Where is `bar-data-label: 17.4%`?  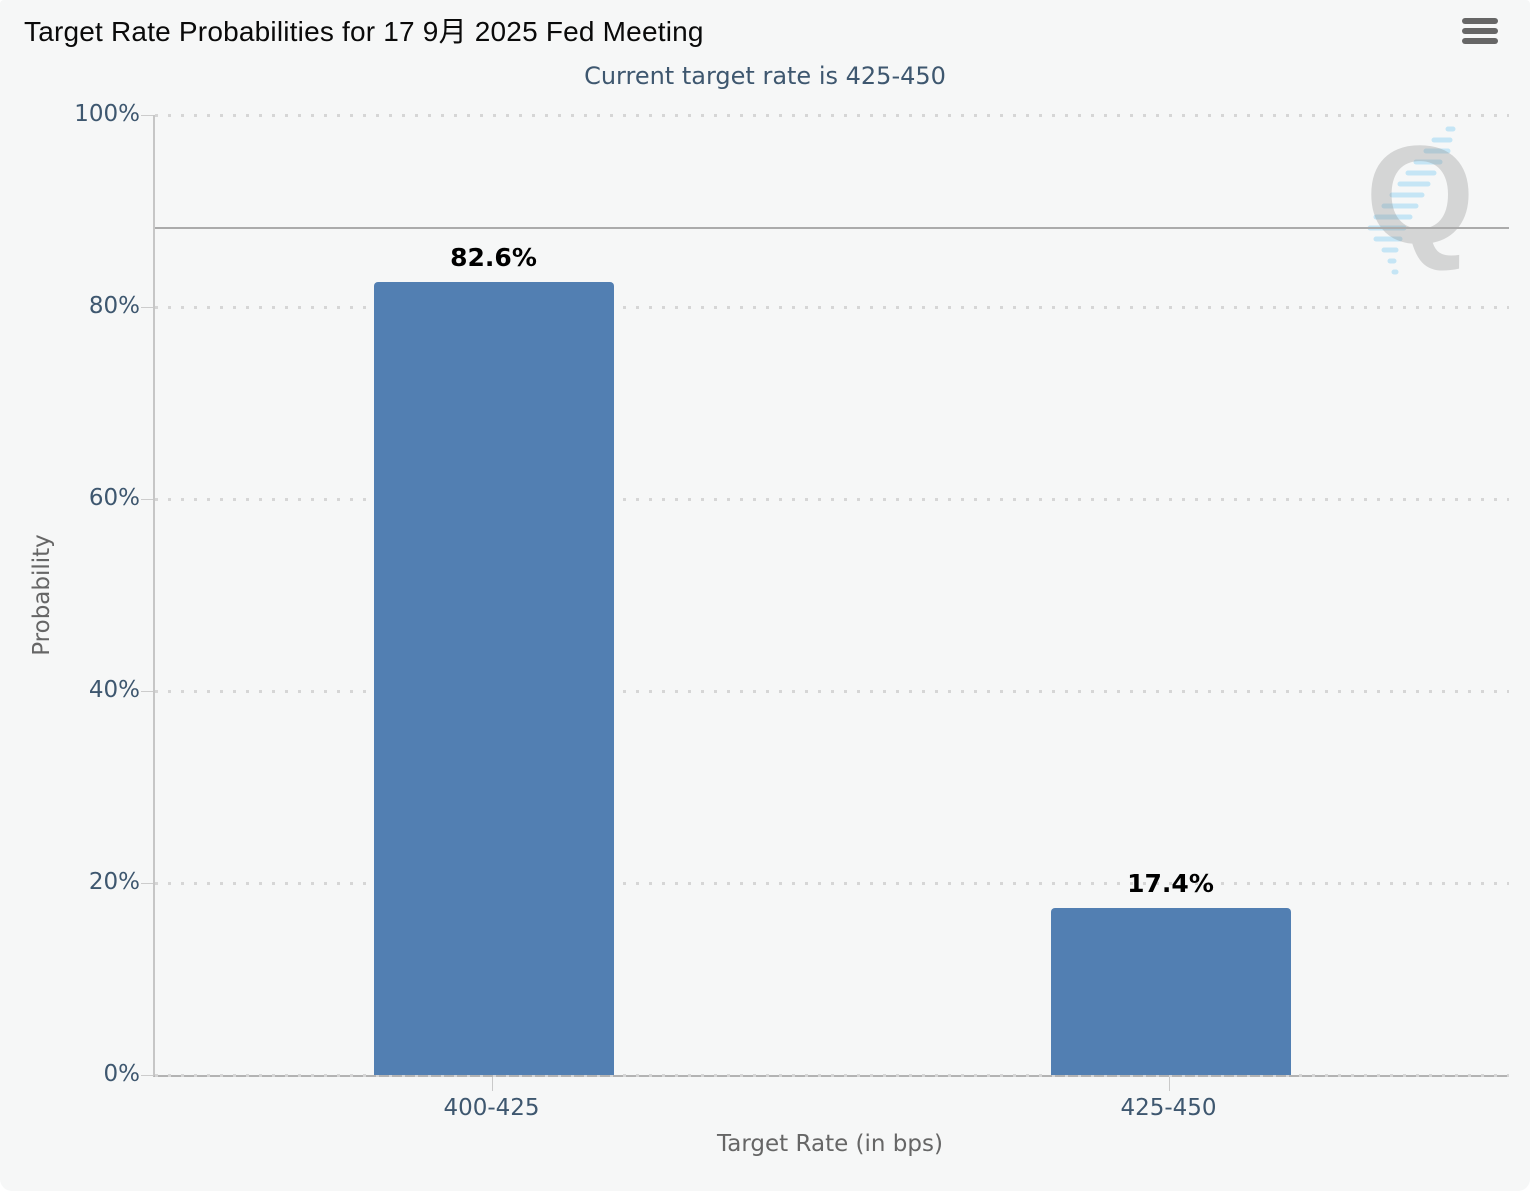
bar-data-label: 17.4% is located at coordinates (1170, 883).